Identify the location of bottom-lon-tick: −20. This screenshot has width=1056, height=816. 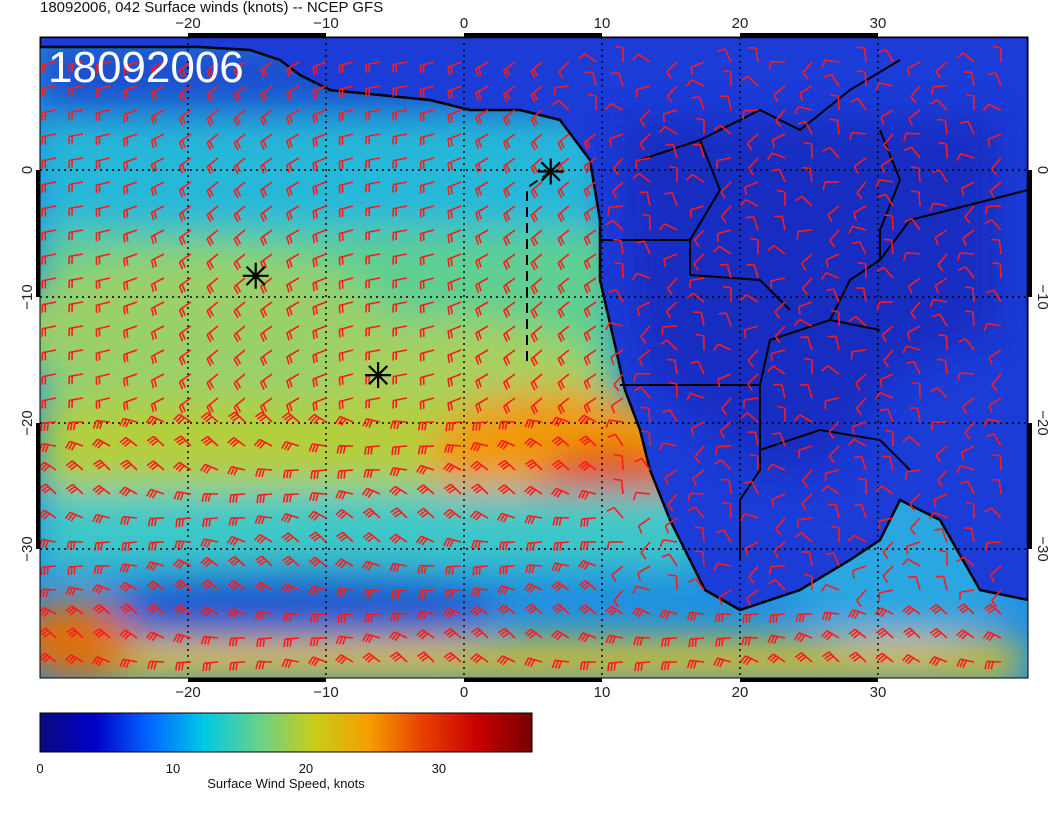
(187, 692).